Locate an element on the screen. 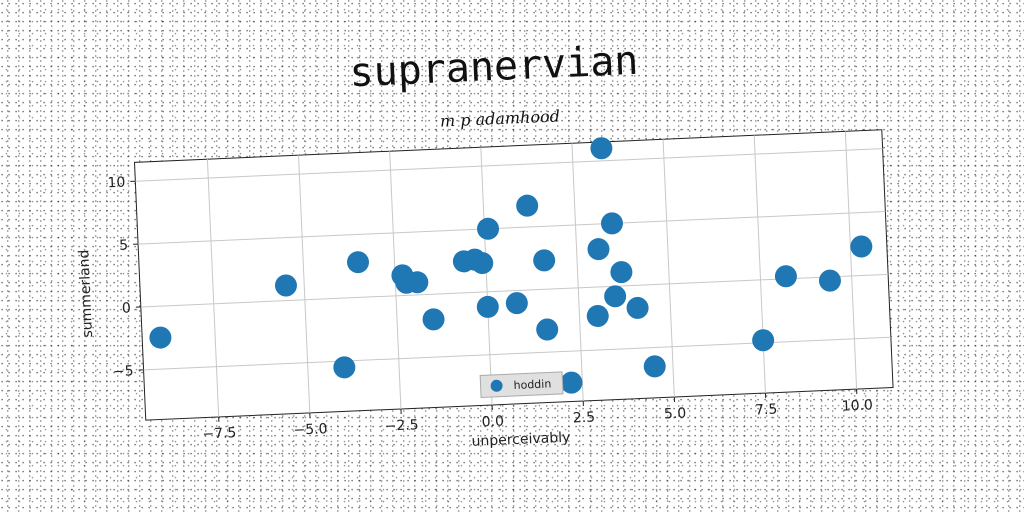 This screenshot has height=512, width=1024. legend: hoddin is located at coordinates (521, 384).